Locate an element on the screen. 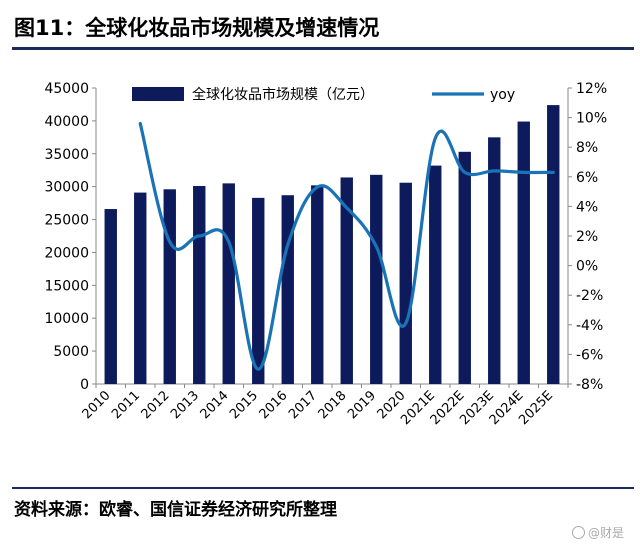 The height and width of the screenshot is (552, 640). x-tick-label: 2019 is located at coordinates (362, 405).